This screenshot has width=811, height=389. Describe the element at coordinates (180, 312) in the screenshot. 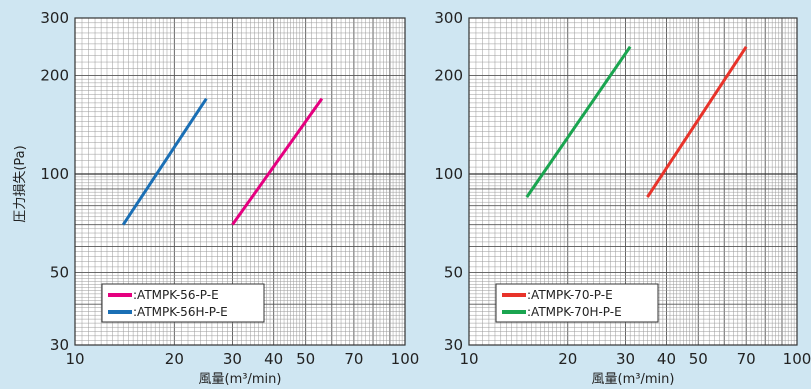

I see `legend-label: :ATMPK-56H-P-E` at that location.